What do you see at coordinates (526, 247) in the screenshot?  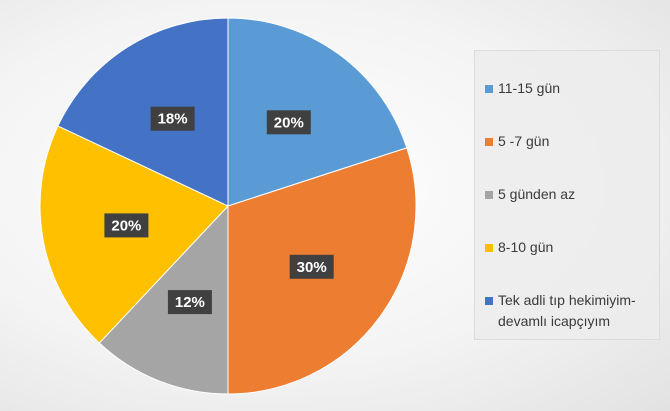 I see `legend-label-8-10-gun: 8-10 gün` at bounding box center [526, 247].